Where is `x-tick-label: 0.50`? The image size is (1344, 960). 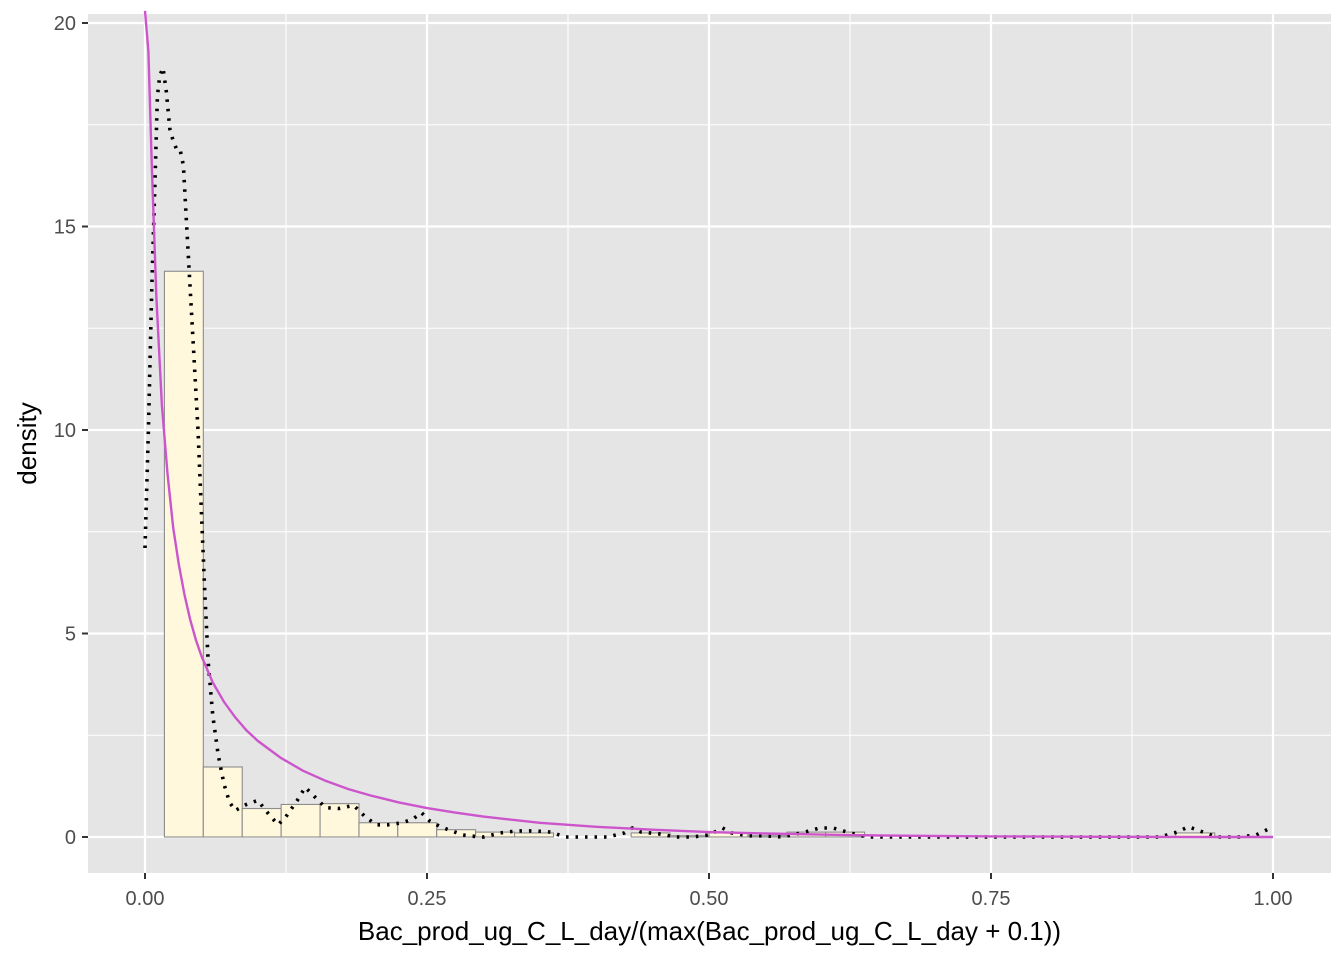 x-tick-label: 0.50 is located at coordinates (709, 899).